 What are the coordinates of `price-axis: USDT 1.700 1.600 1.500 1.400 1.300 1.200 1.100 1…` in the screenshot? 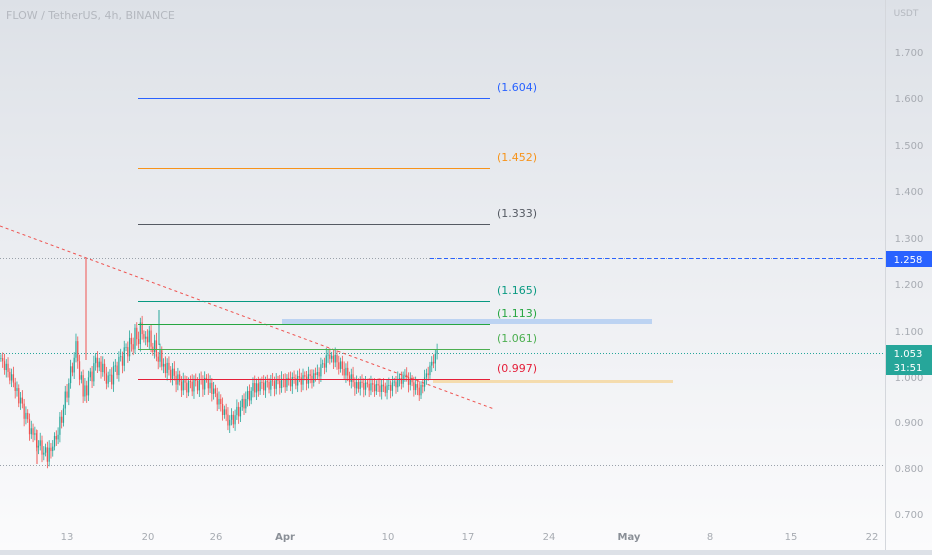 It's located at (904, 275).